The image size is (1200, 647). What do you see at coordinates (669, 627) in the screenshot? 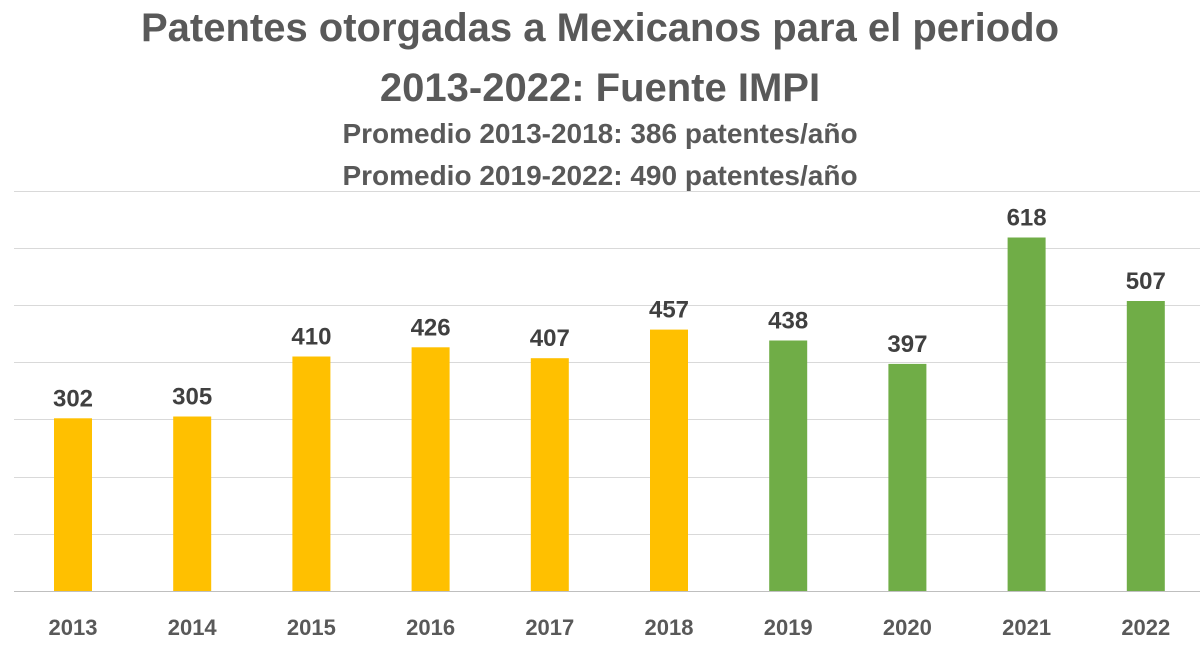
I see `x-tick-label-2018: 2018` at bounding box center [669, 627].